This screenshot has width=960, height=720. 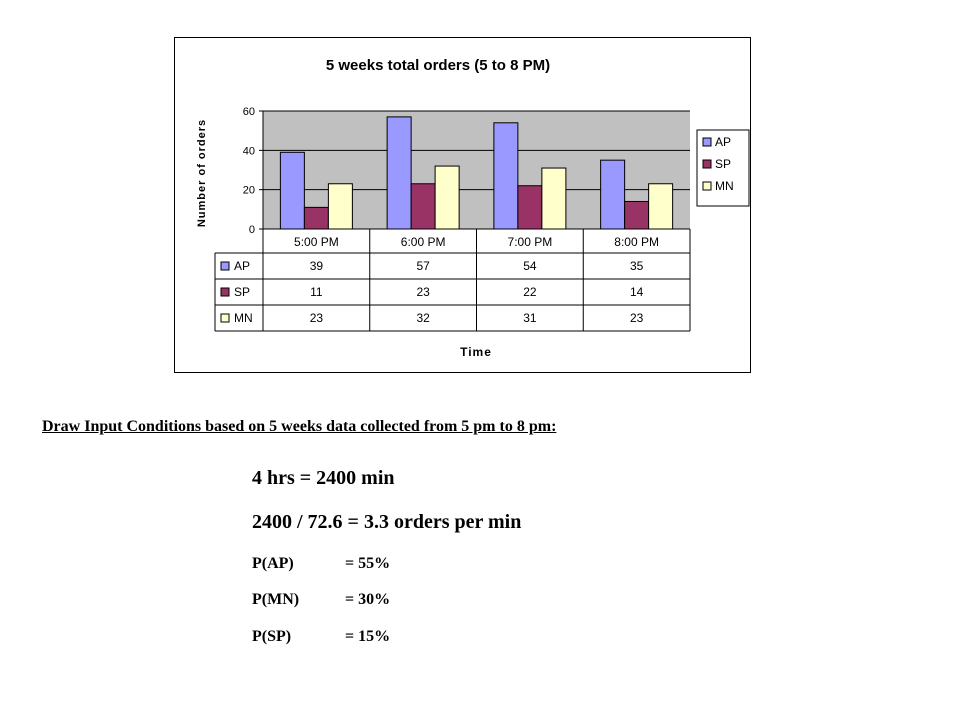 I want to click on y-axis-label: Number of orders, so click(x=202, y=173).